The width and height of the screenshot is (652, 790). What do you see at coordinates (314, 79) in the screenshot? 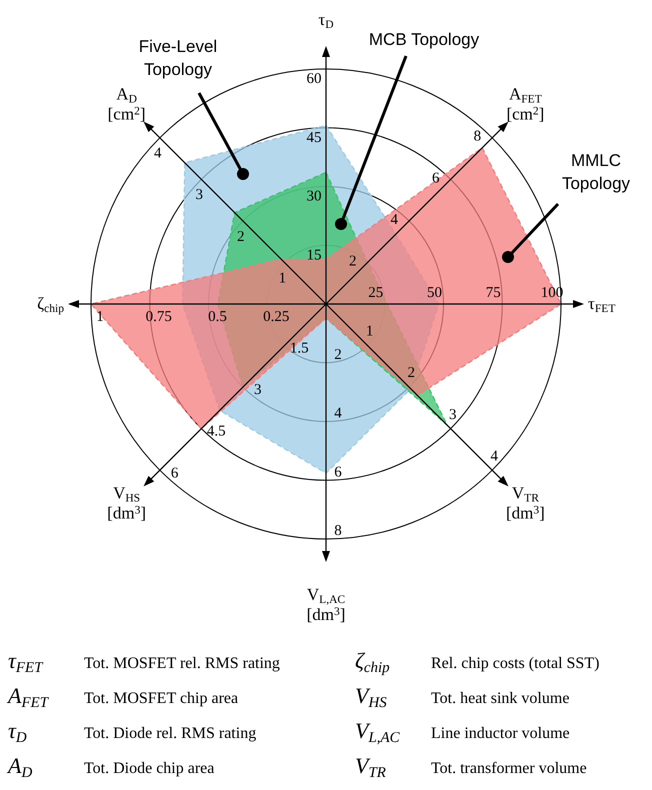
I see `text: 60` at bounding box center [314, 79].